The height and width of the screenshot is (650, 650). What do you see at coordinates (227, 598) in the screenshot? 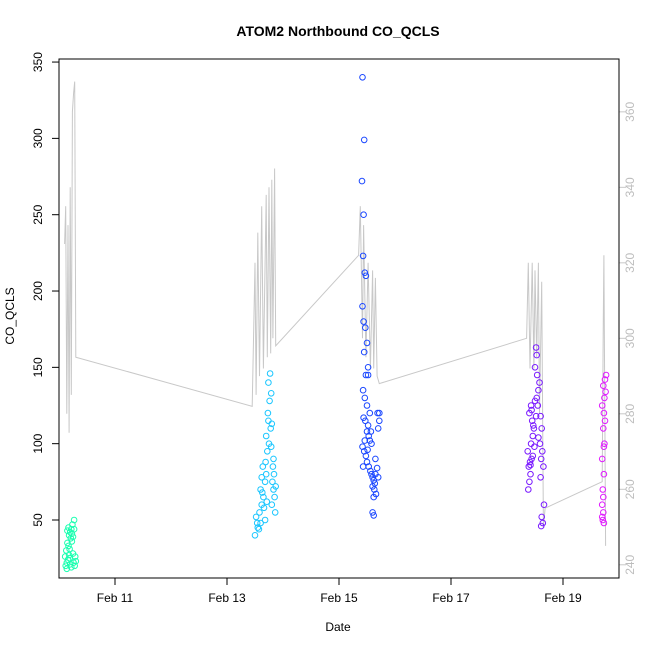
I see `x-tick-label: Feb 13` at bounding box center [227, 598].